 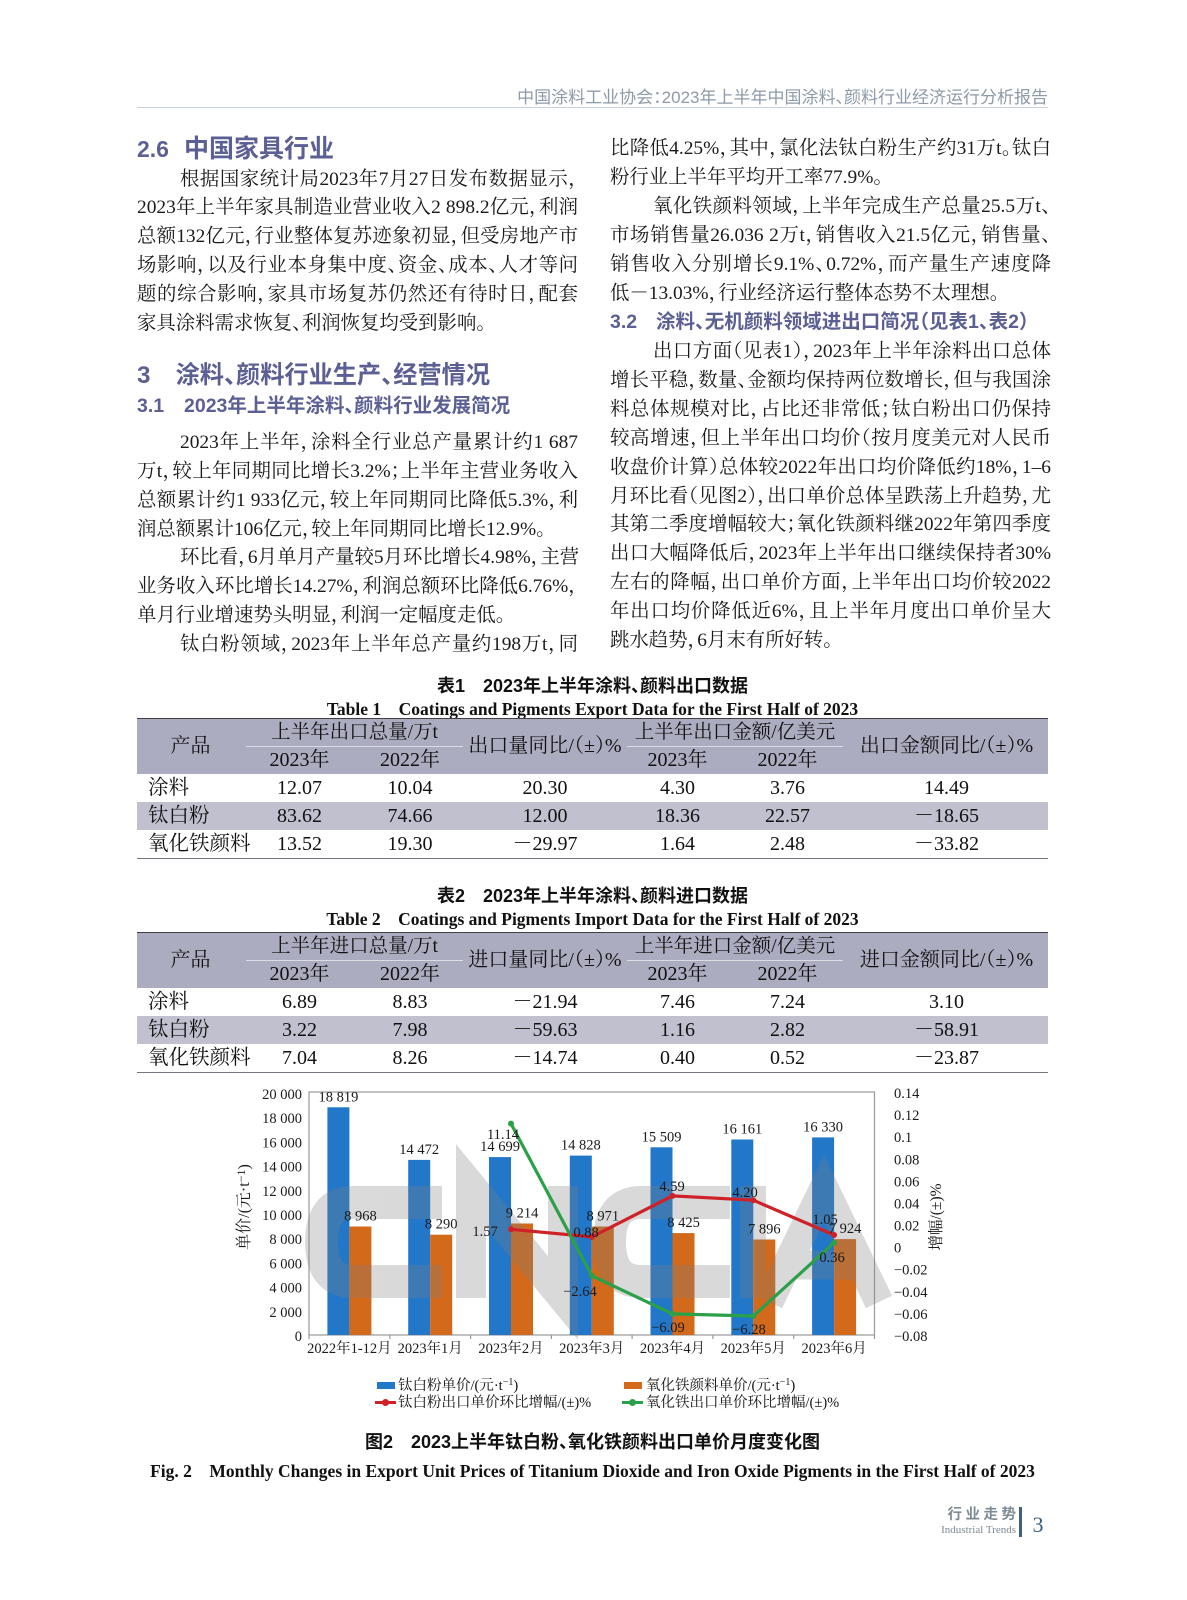 What do you see at coordinates (749, 1330) in the screenshot?
I see `svg-text: −6.28` at bounding box center [749, 1330].